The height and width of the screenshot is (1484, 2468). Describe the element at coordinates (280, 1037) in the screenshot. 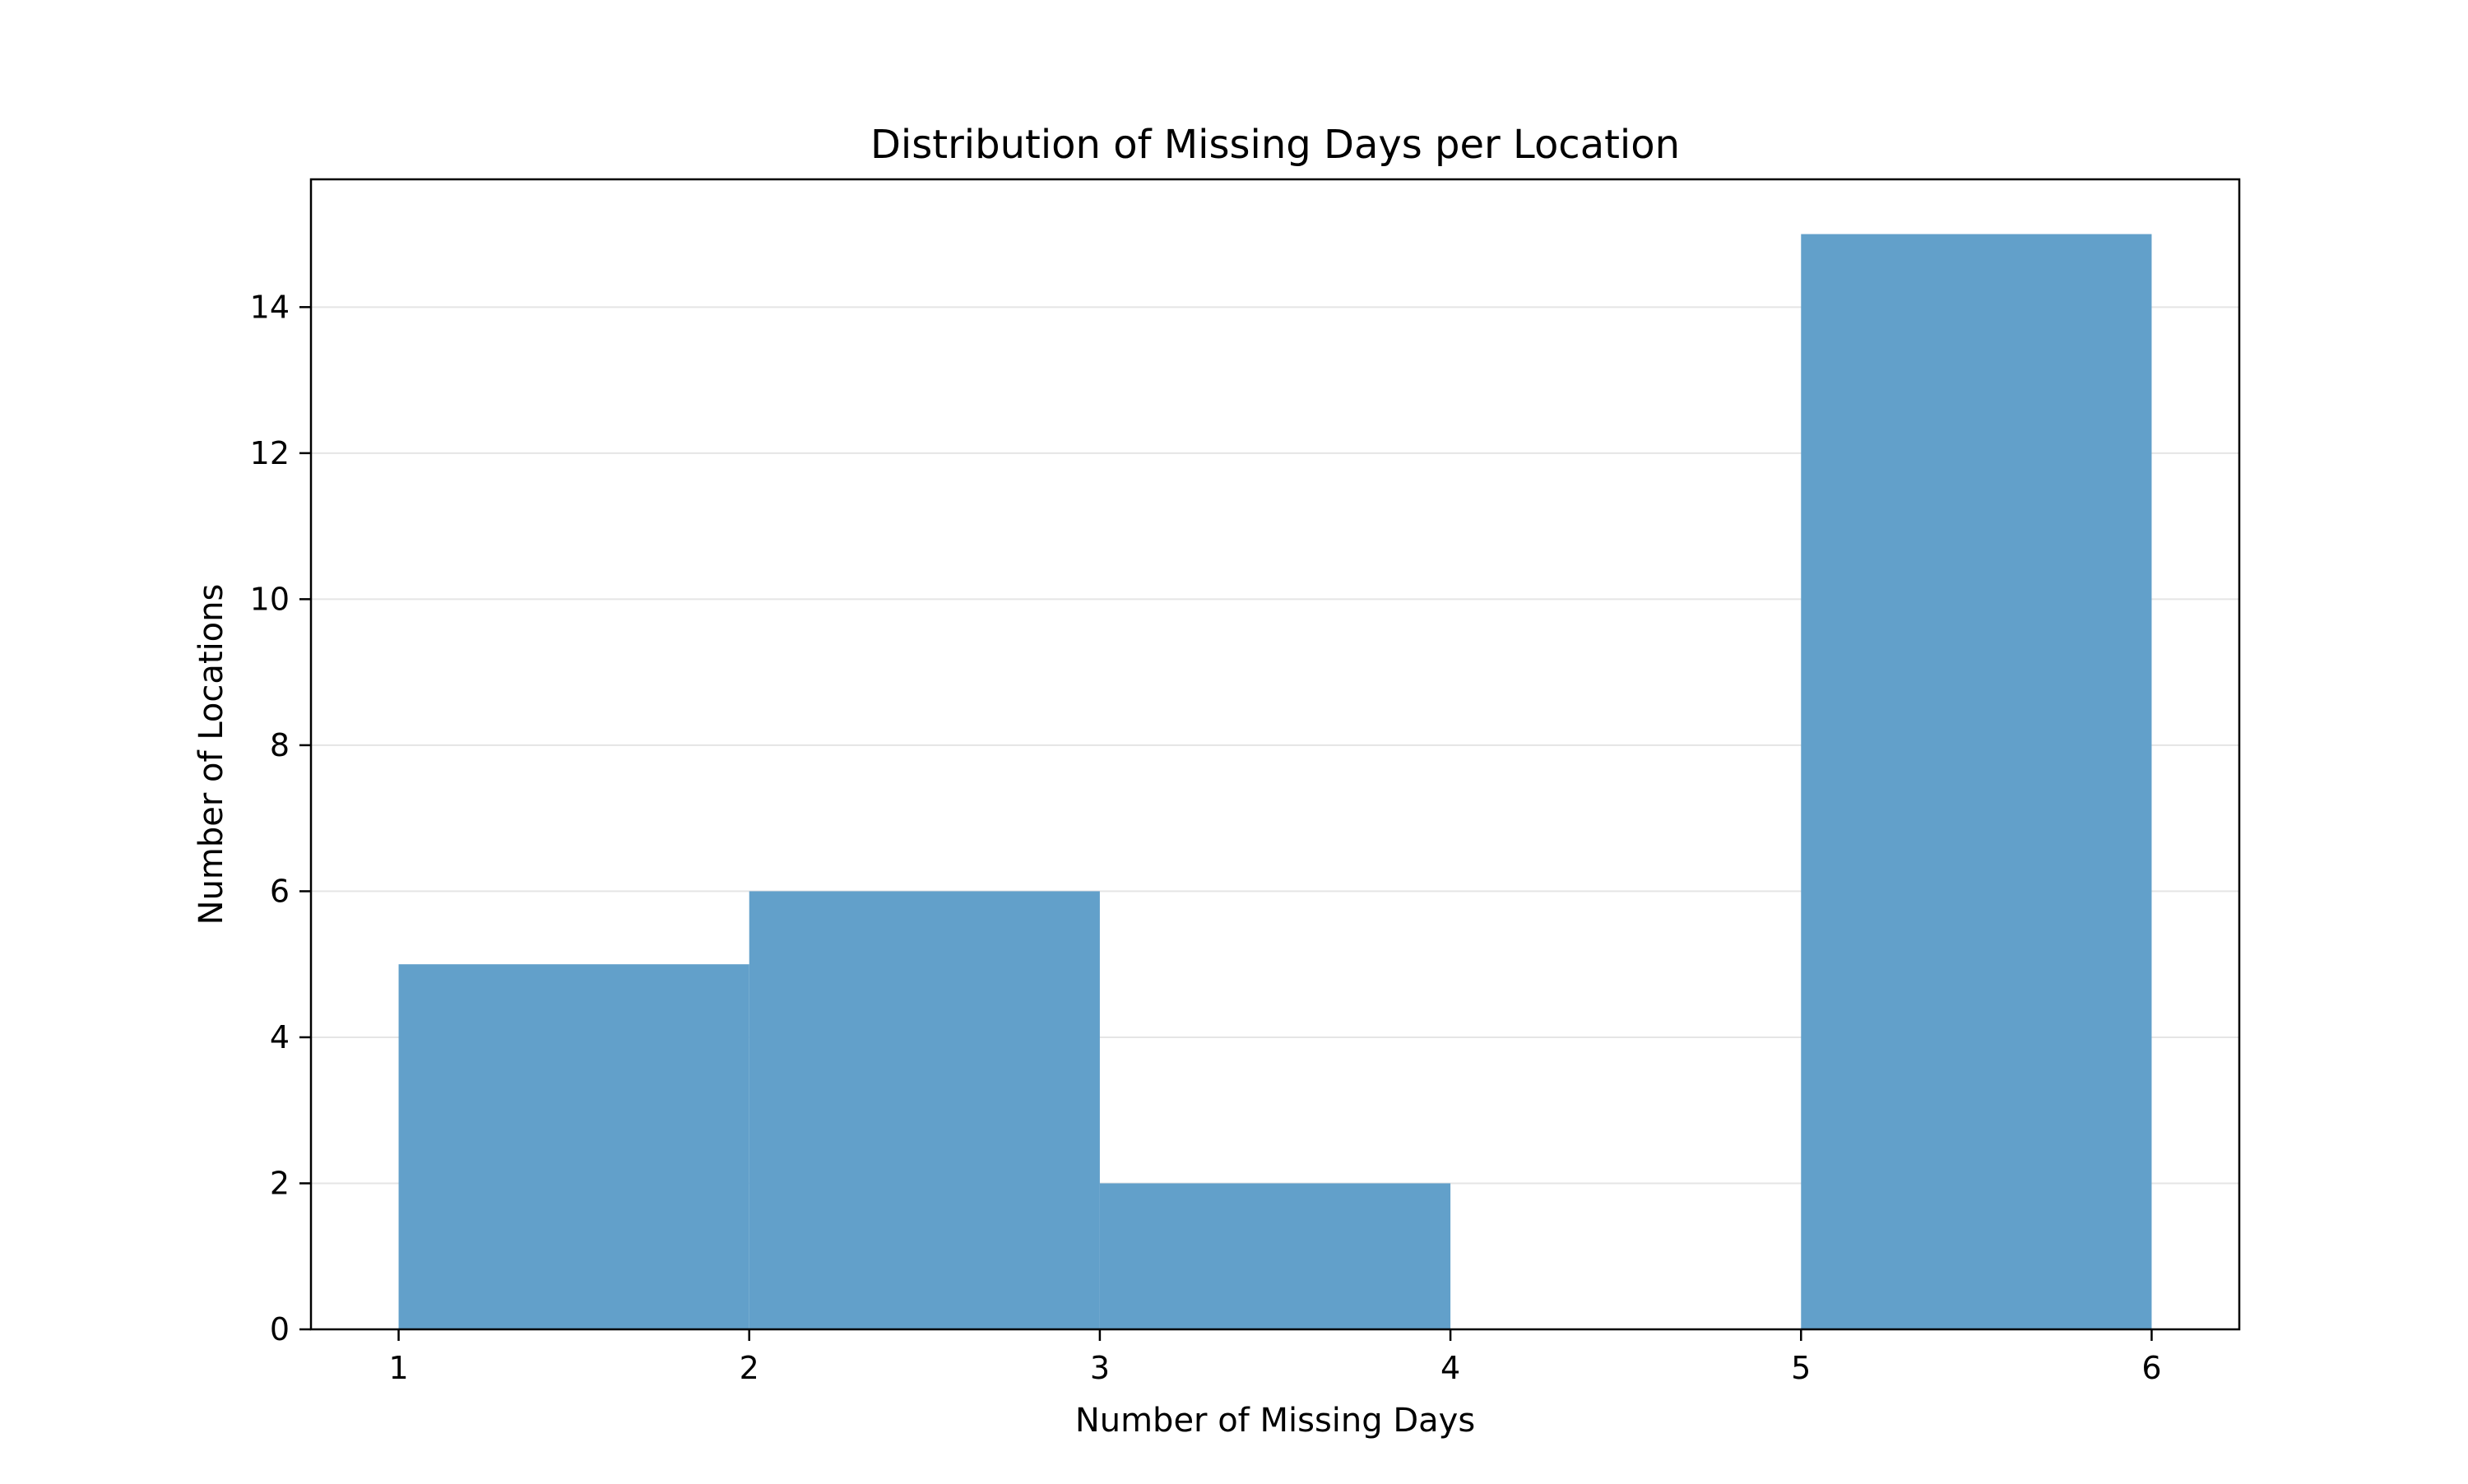

I see `y-tick-label: 4` at that location.